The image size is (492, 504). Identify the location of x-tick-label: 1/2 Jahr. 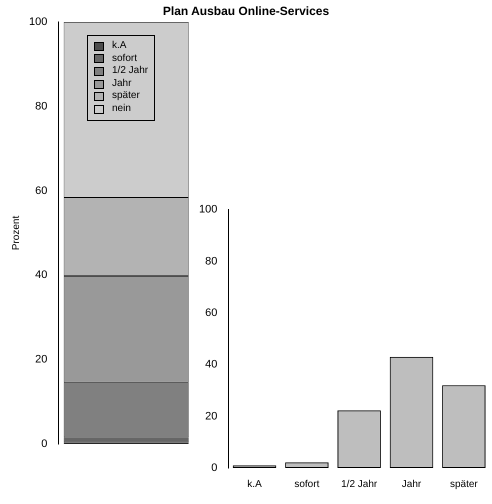
(359, 484).